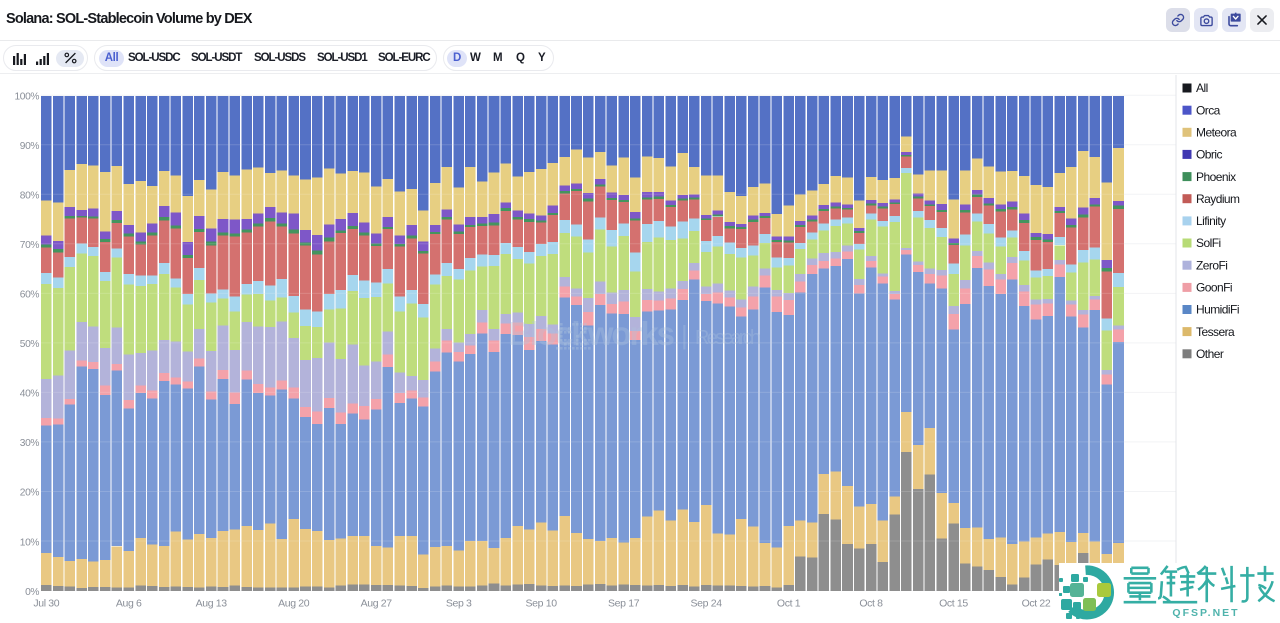 The width and height of the screenshot is (1280, 623). I want to click on svg-text: Sep 24, so click(707, 604).